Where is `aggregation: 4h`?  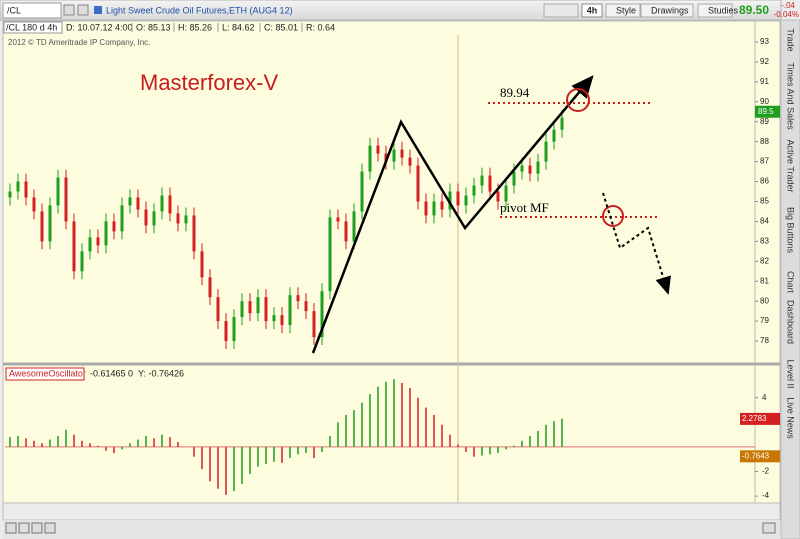
aggregation: 4h is located at coordinates (592, 10).